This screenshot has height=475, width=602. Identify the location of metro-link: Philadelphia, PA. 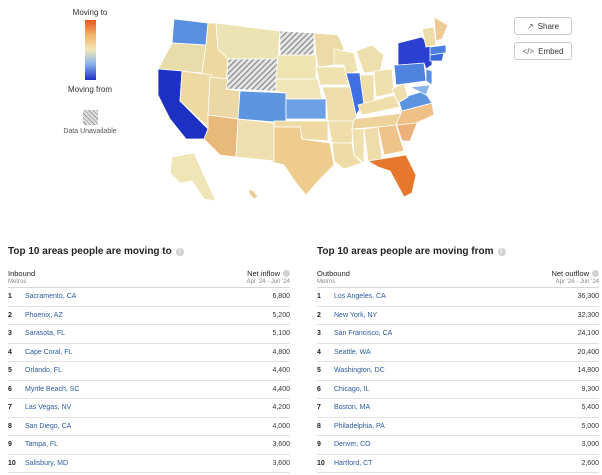
(359, 426).